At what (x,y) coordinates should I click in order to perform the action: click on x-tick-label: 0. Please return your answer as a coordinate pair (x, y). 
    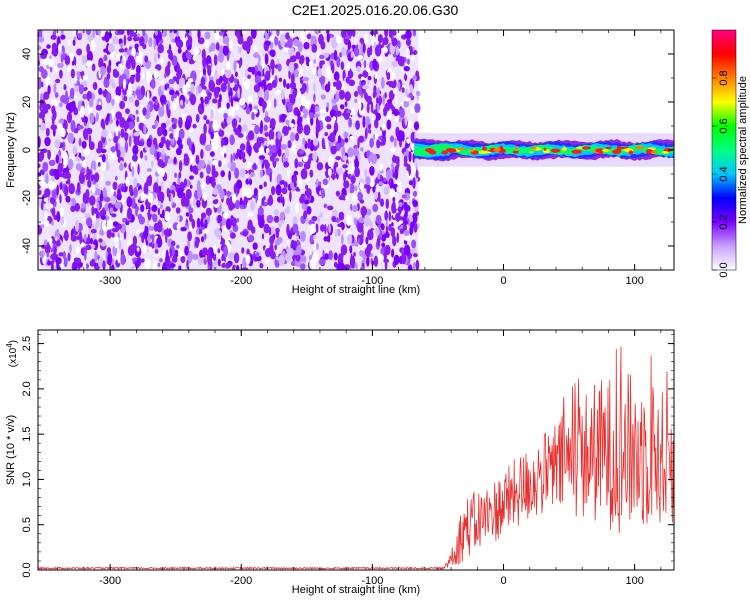
    Looking at the image, I should click on (503, 281).